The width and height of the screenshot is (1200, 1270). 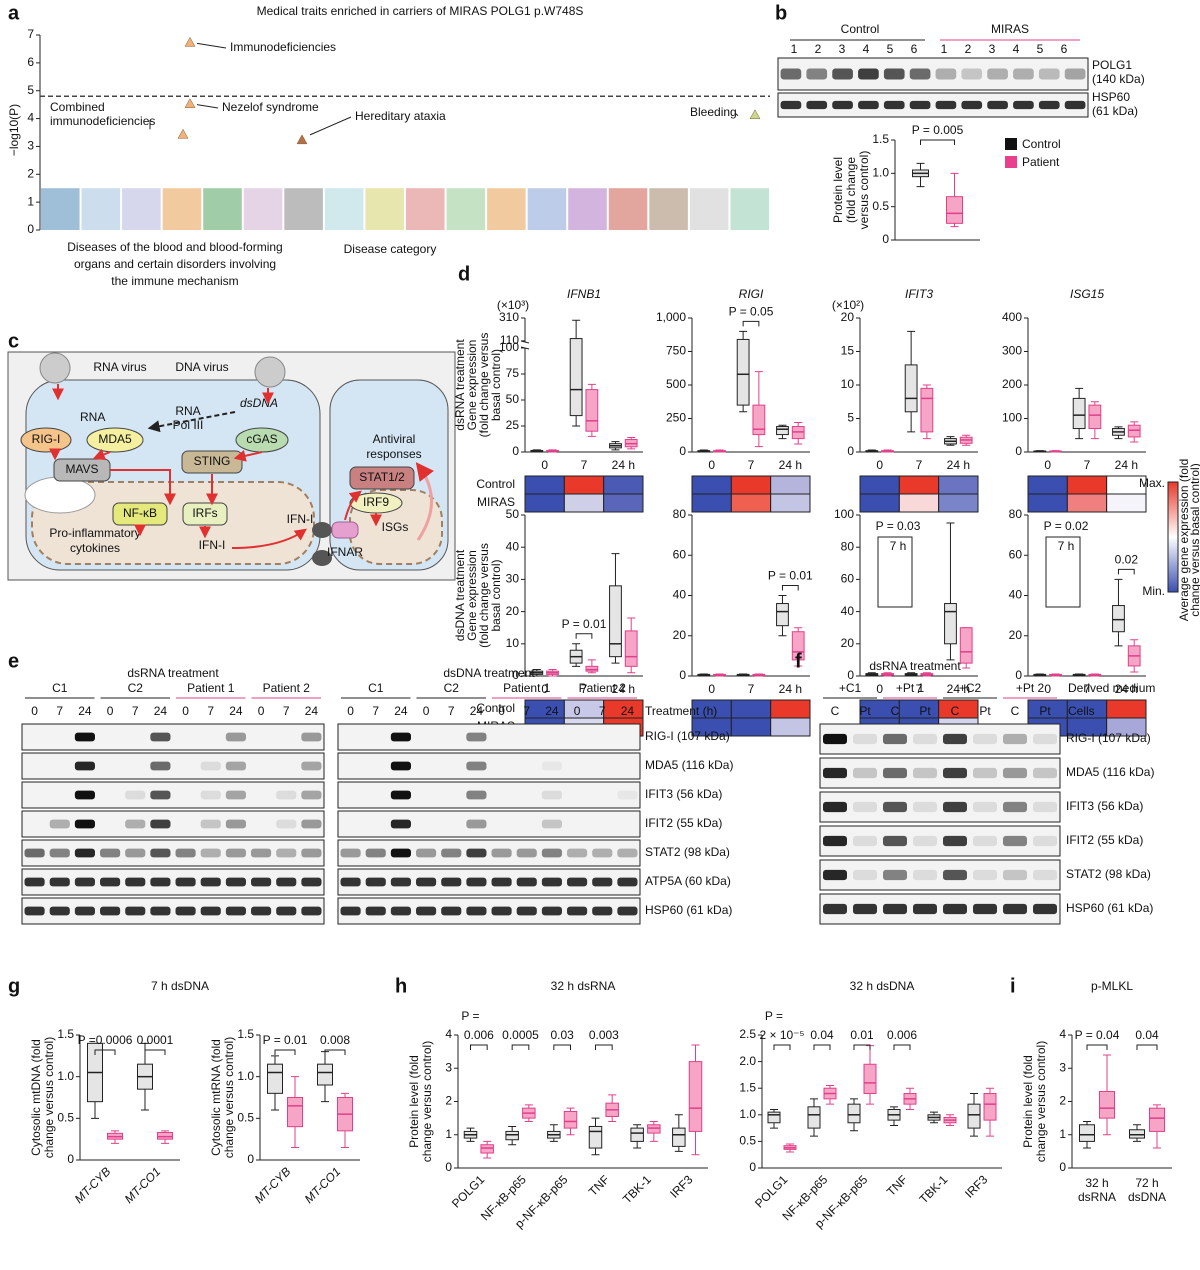 What do you see at coordinates (1112, 65) in the screenshot?
I see `blot-label: POLG1` at bounding box center [1112, 65].